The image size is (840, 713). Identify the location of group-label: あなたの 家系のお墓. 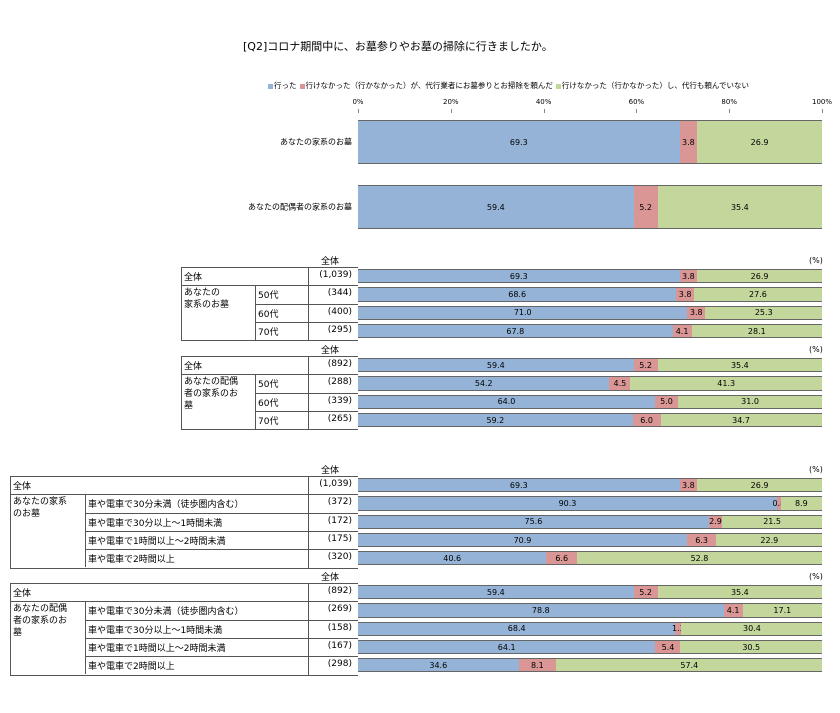
(207, 299).